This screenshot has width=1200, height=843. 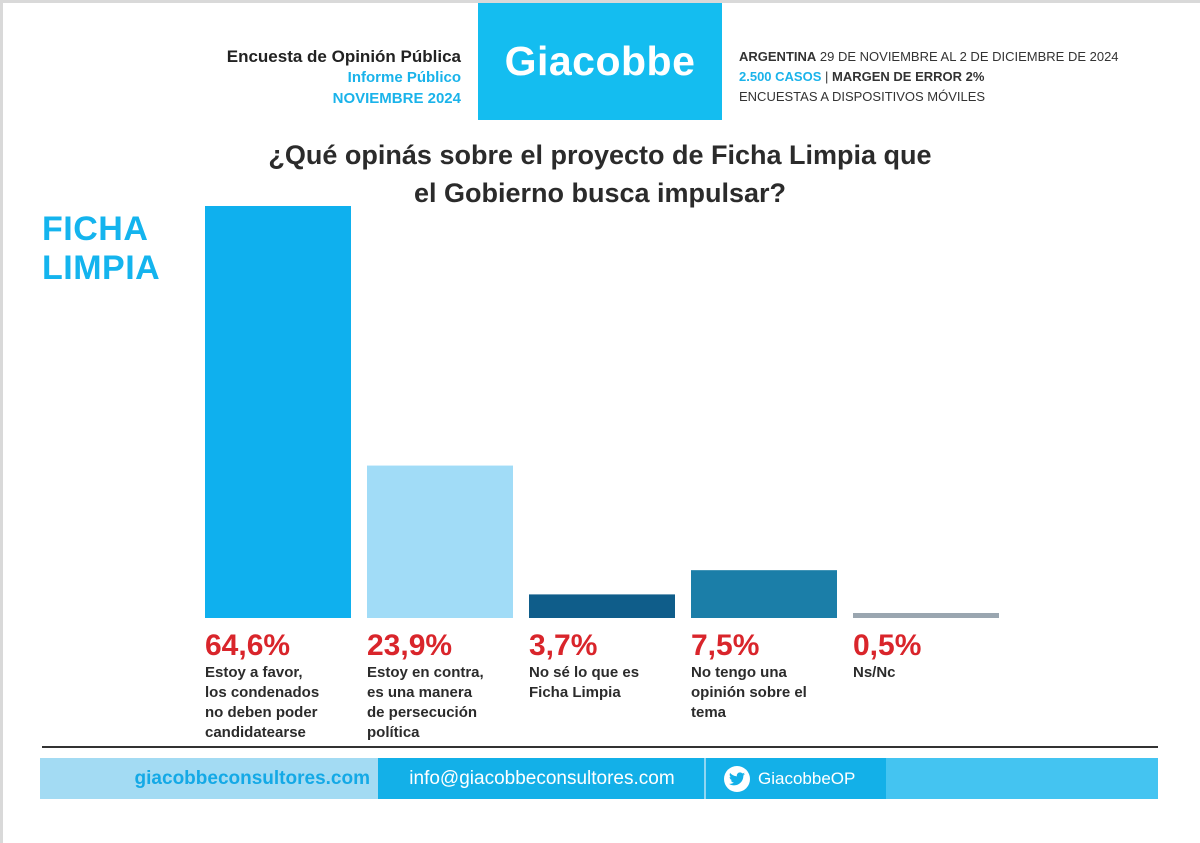 What do you see at coordinates (709, 712) in the screenshot?
I see `category-label-line: tema` at bounding box center [709, 712].